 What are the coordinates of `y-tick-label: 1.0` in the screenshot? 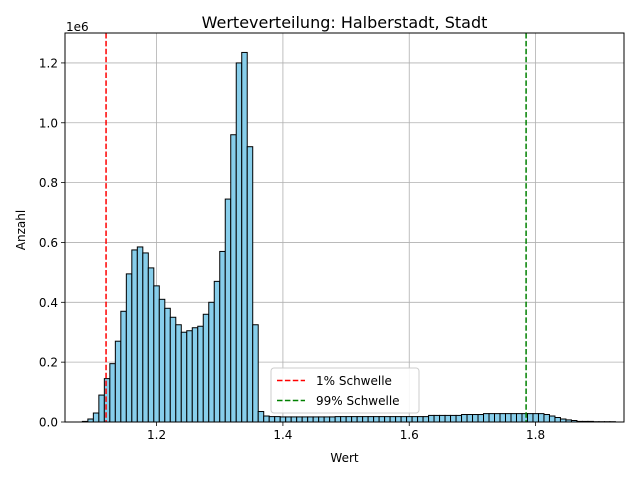 It's located at (48, 123).